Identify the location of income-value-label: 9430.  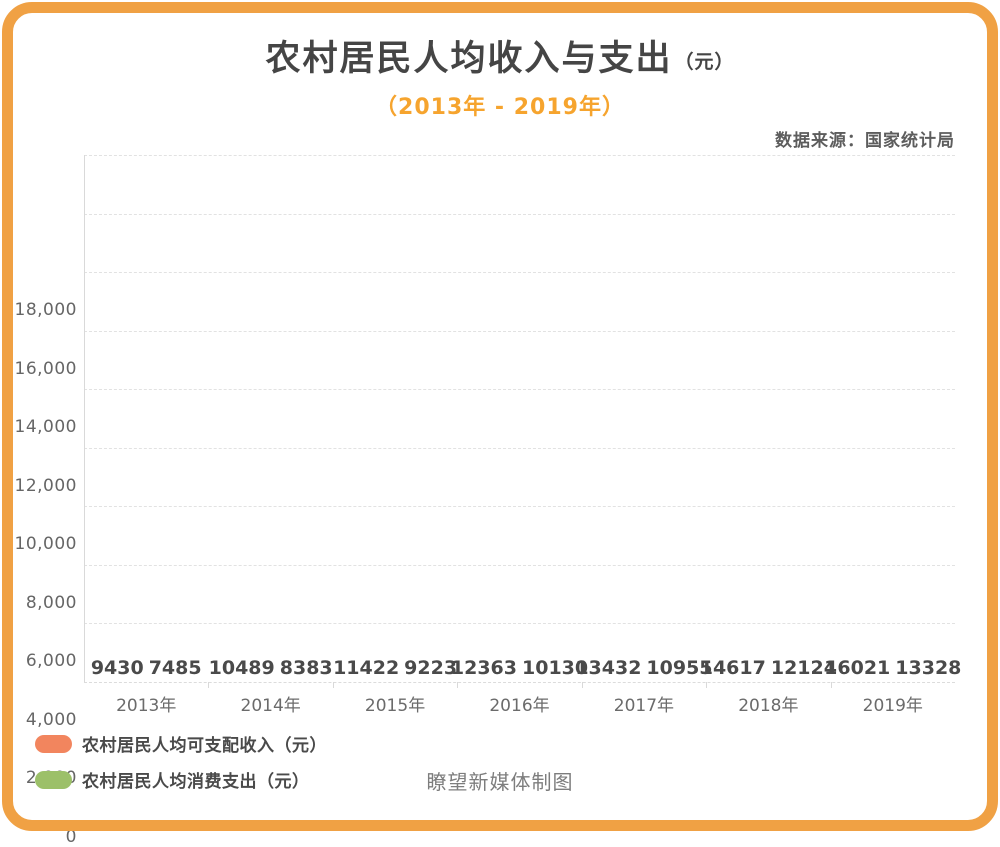
(117, 668).